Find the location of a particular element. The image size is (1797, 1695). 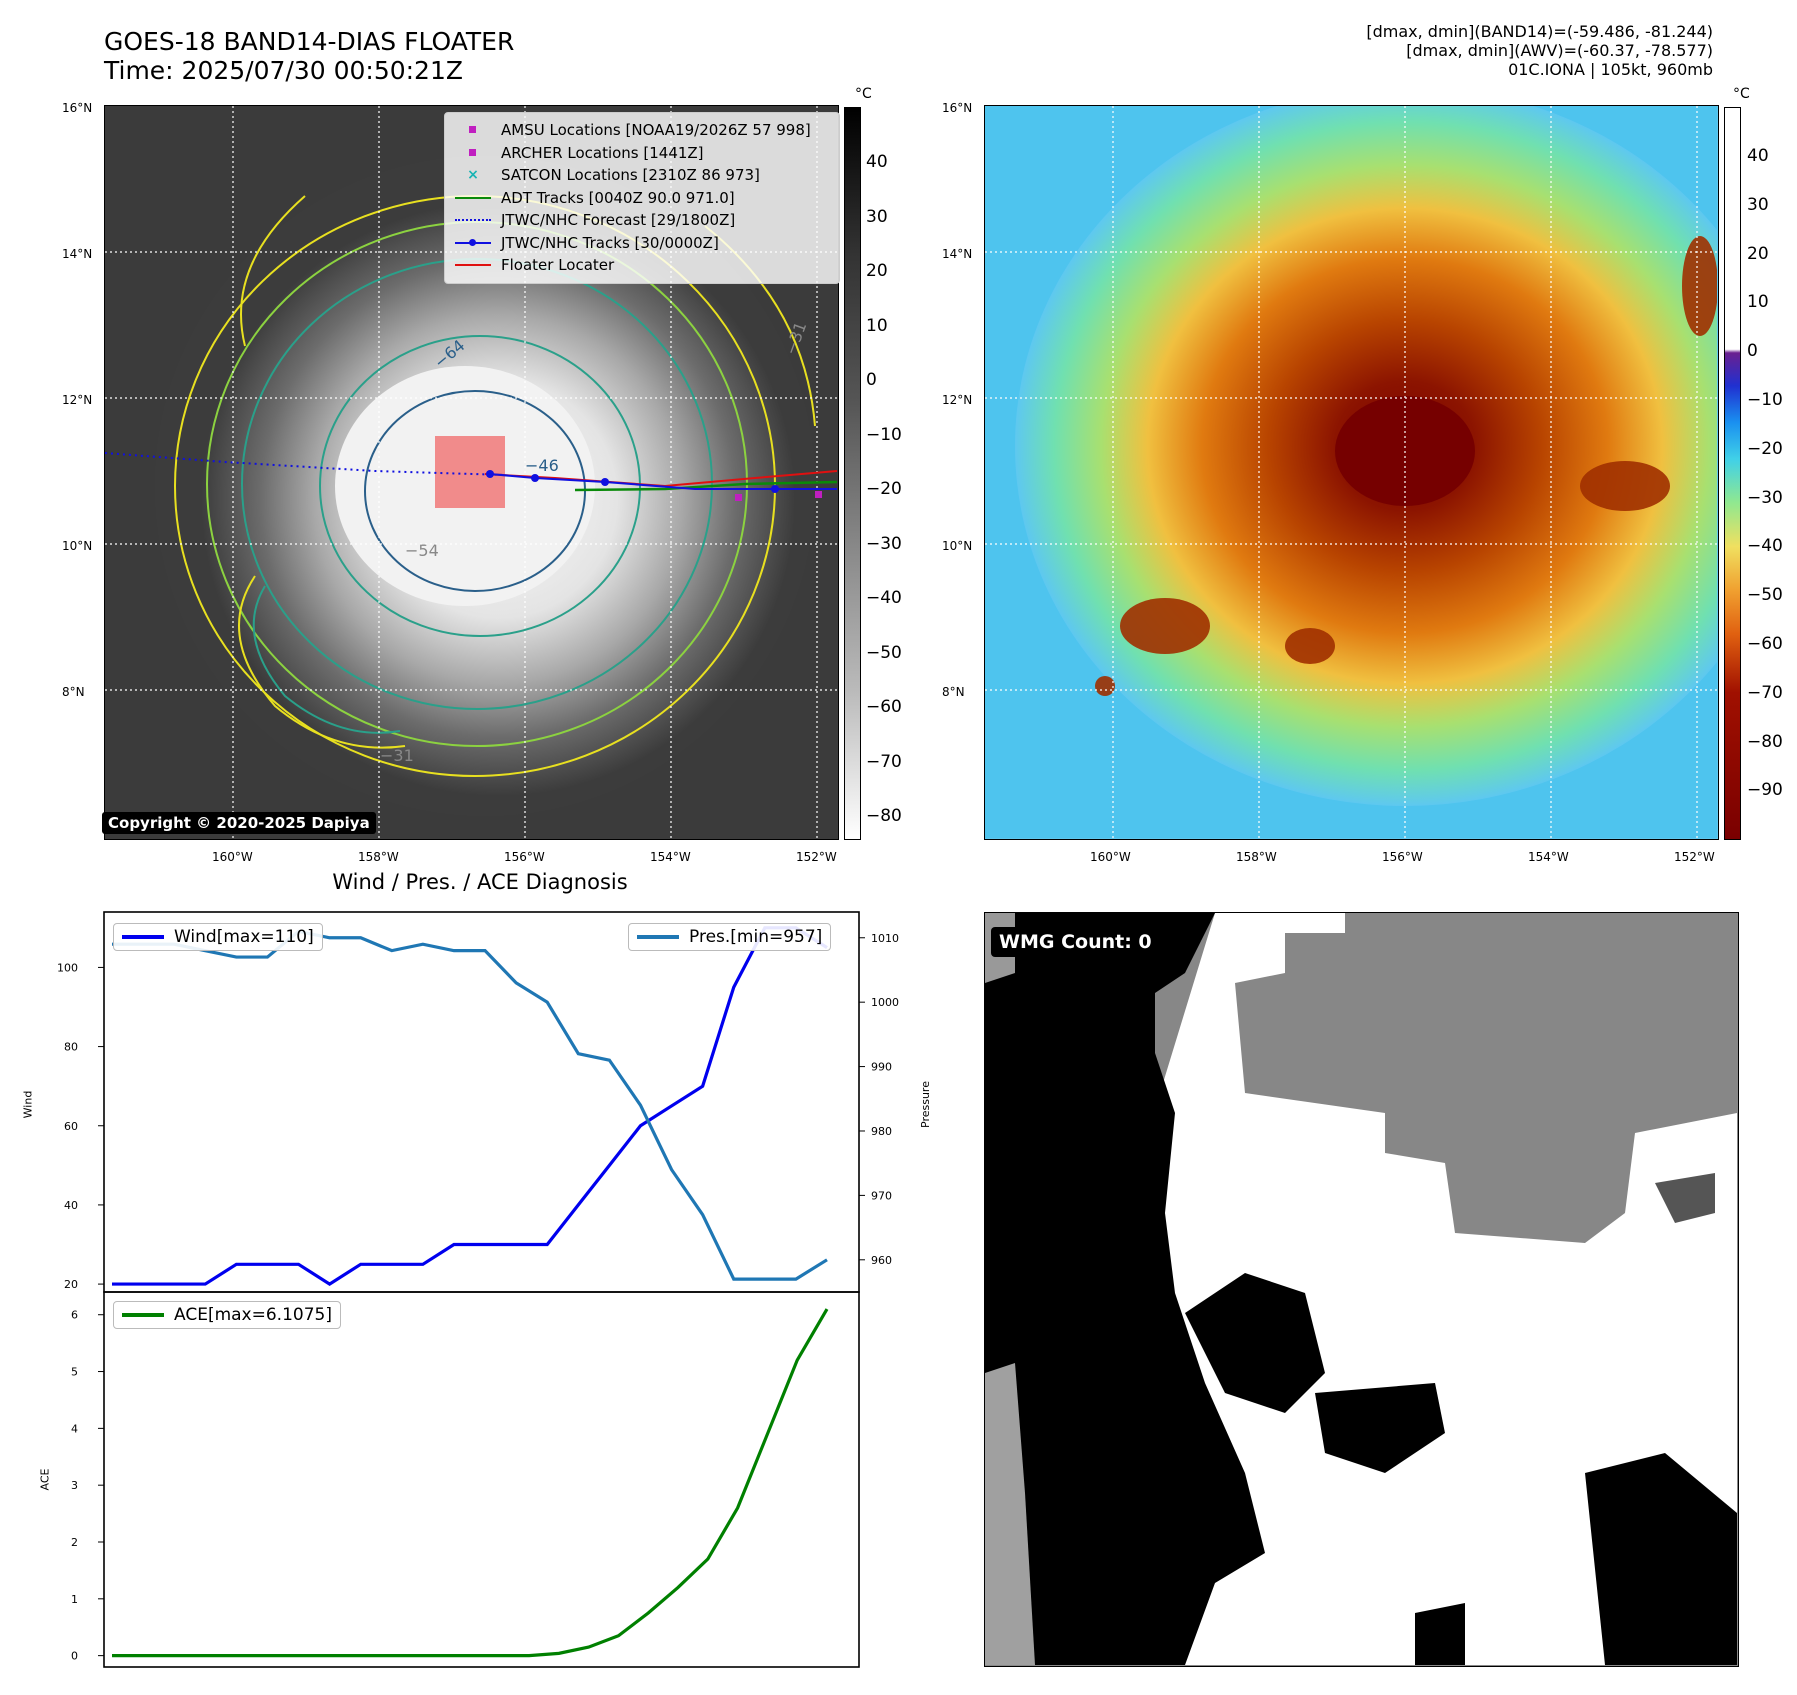

wind-tick-label: 40 is located at coordinates (71, 1205).